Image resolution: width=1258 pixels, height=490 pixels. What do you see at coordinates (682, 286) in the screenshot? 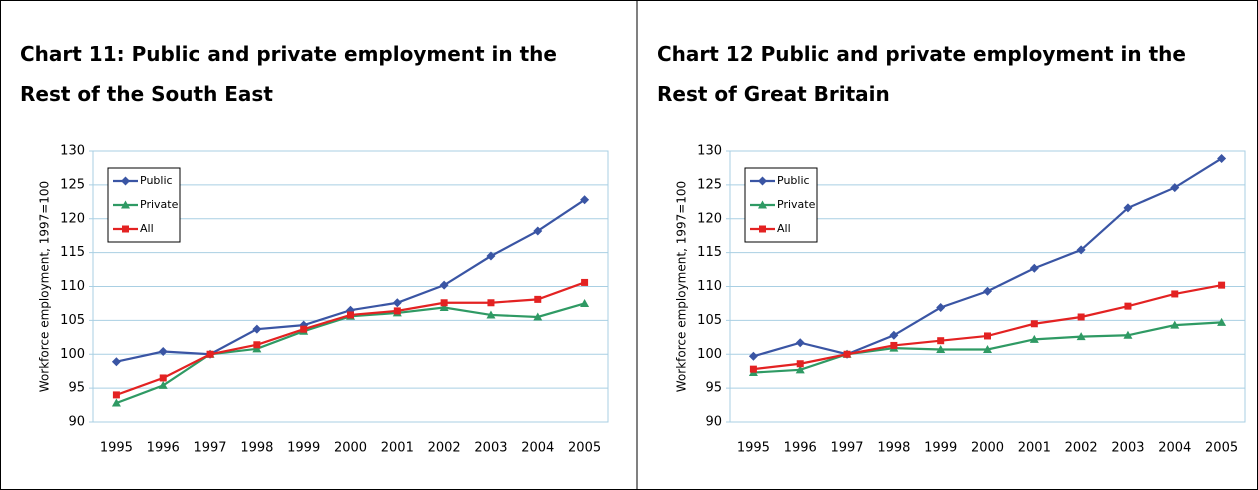
I see `y-axis-label: Workforce employment, 1997=100` at bounding box center [682, 286].